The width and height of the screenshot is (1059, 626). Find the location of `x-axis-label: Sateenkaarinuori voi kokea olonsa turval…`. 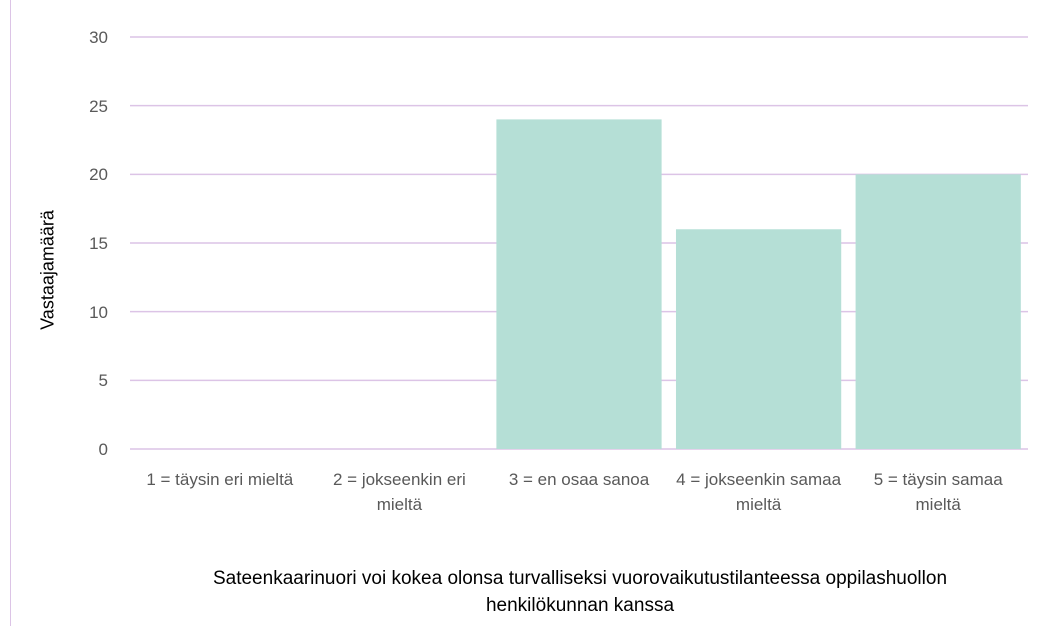

x-axis-label: Sateenkaarinuori voi kokea olonsa turval… is located at coordinates (580, 592).